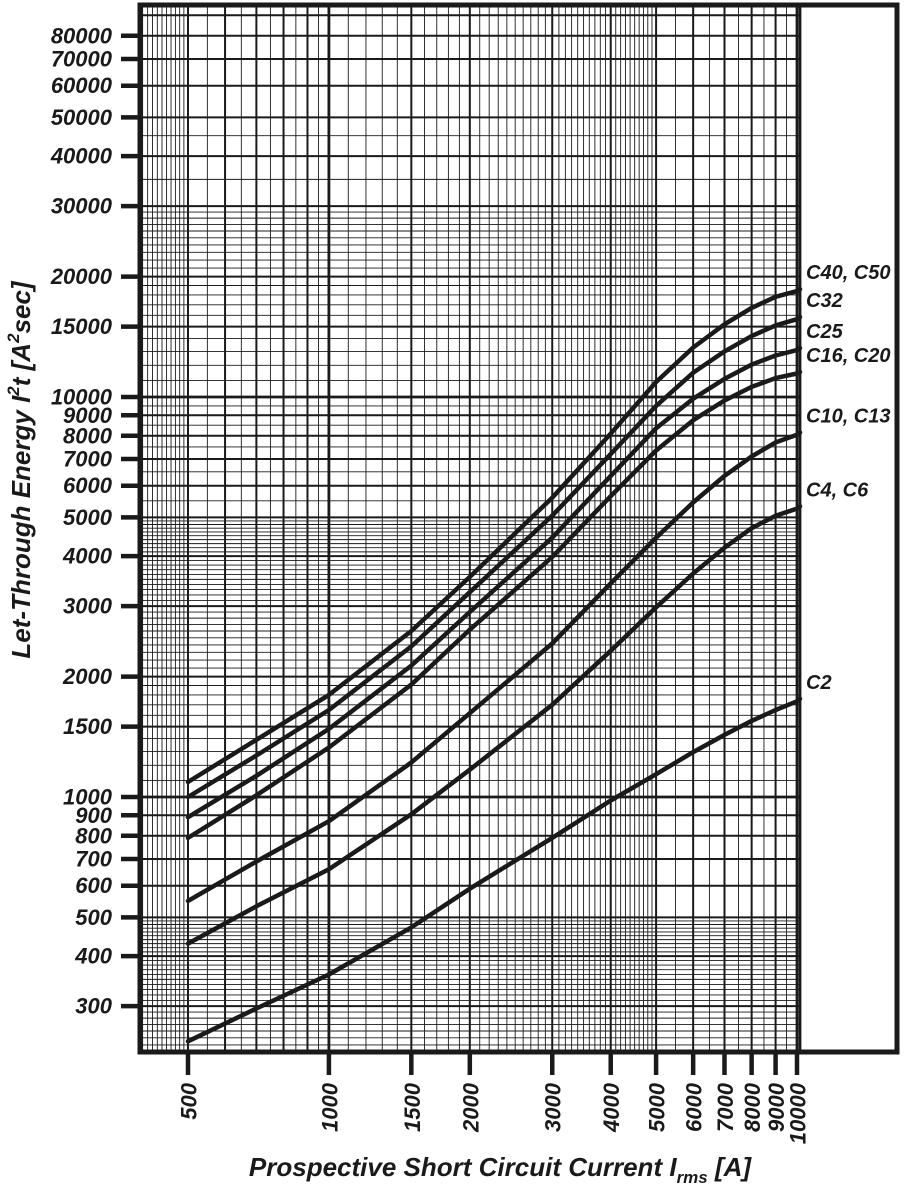 This screenshot has height=1187, width=906. What do you see at coordinates (752, 1107) in the screenshot?
I see `x-tick-label: 8000` at bounding box center [752, 1107].